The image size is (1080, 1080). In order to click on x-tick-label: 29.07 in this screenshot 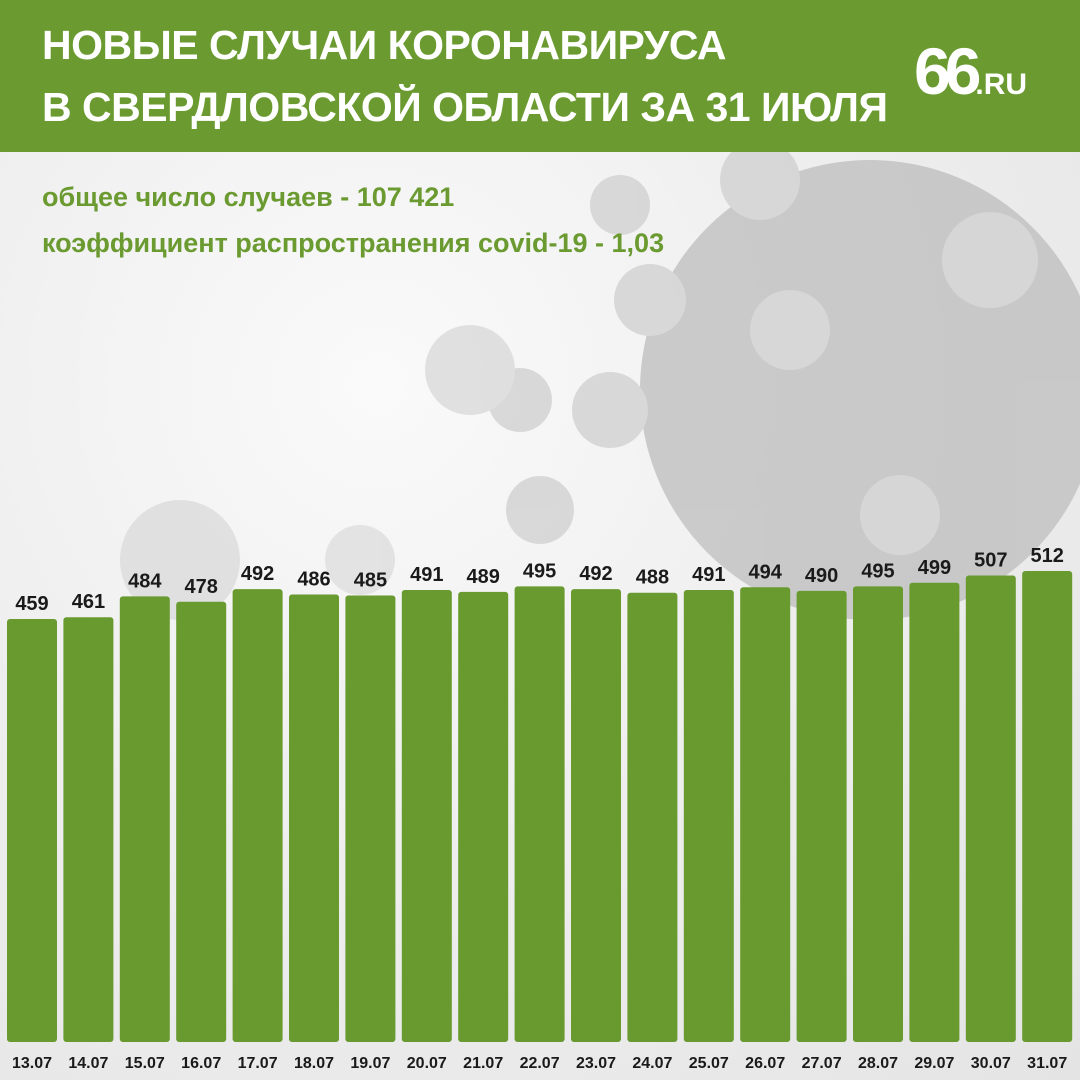, I will do `click(934, 1063)`.